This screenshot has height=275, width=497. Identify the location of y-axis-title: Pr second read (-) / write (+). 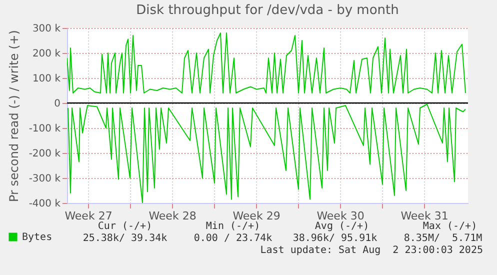
(13, 116).